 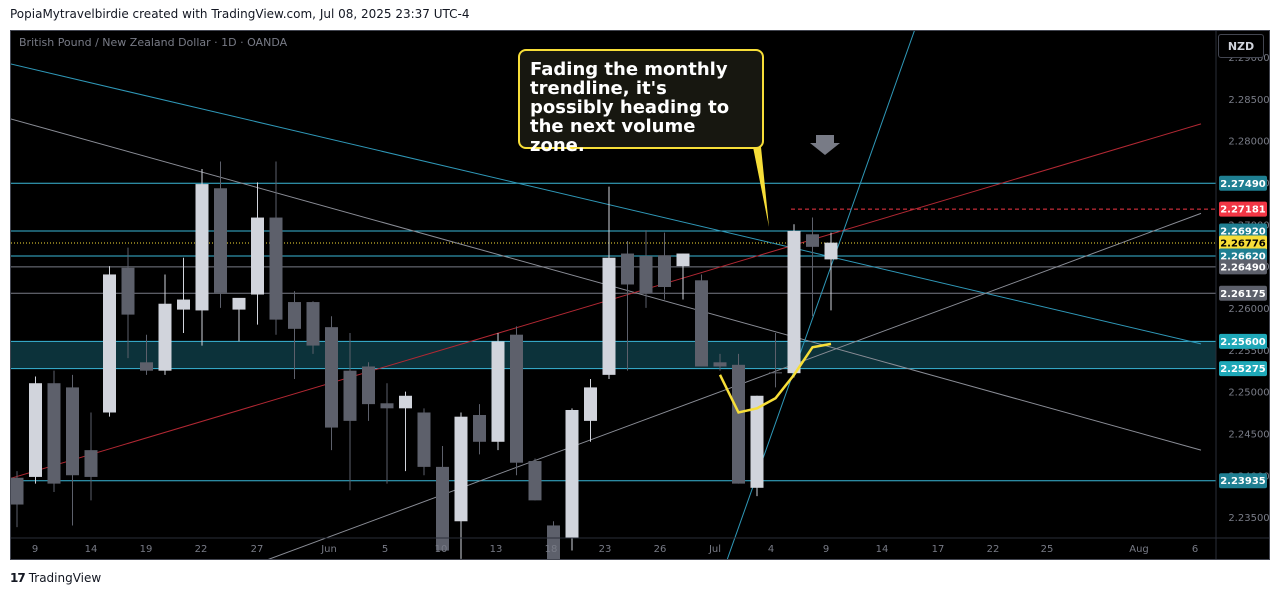 I want to click on brand-name: TradingView, so click(x=65, y=578).